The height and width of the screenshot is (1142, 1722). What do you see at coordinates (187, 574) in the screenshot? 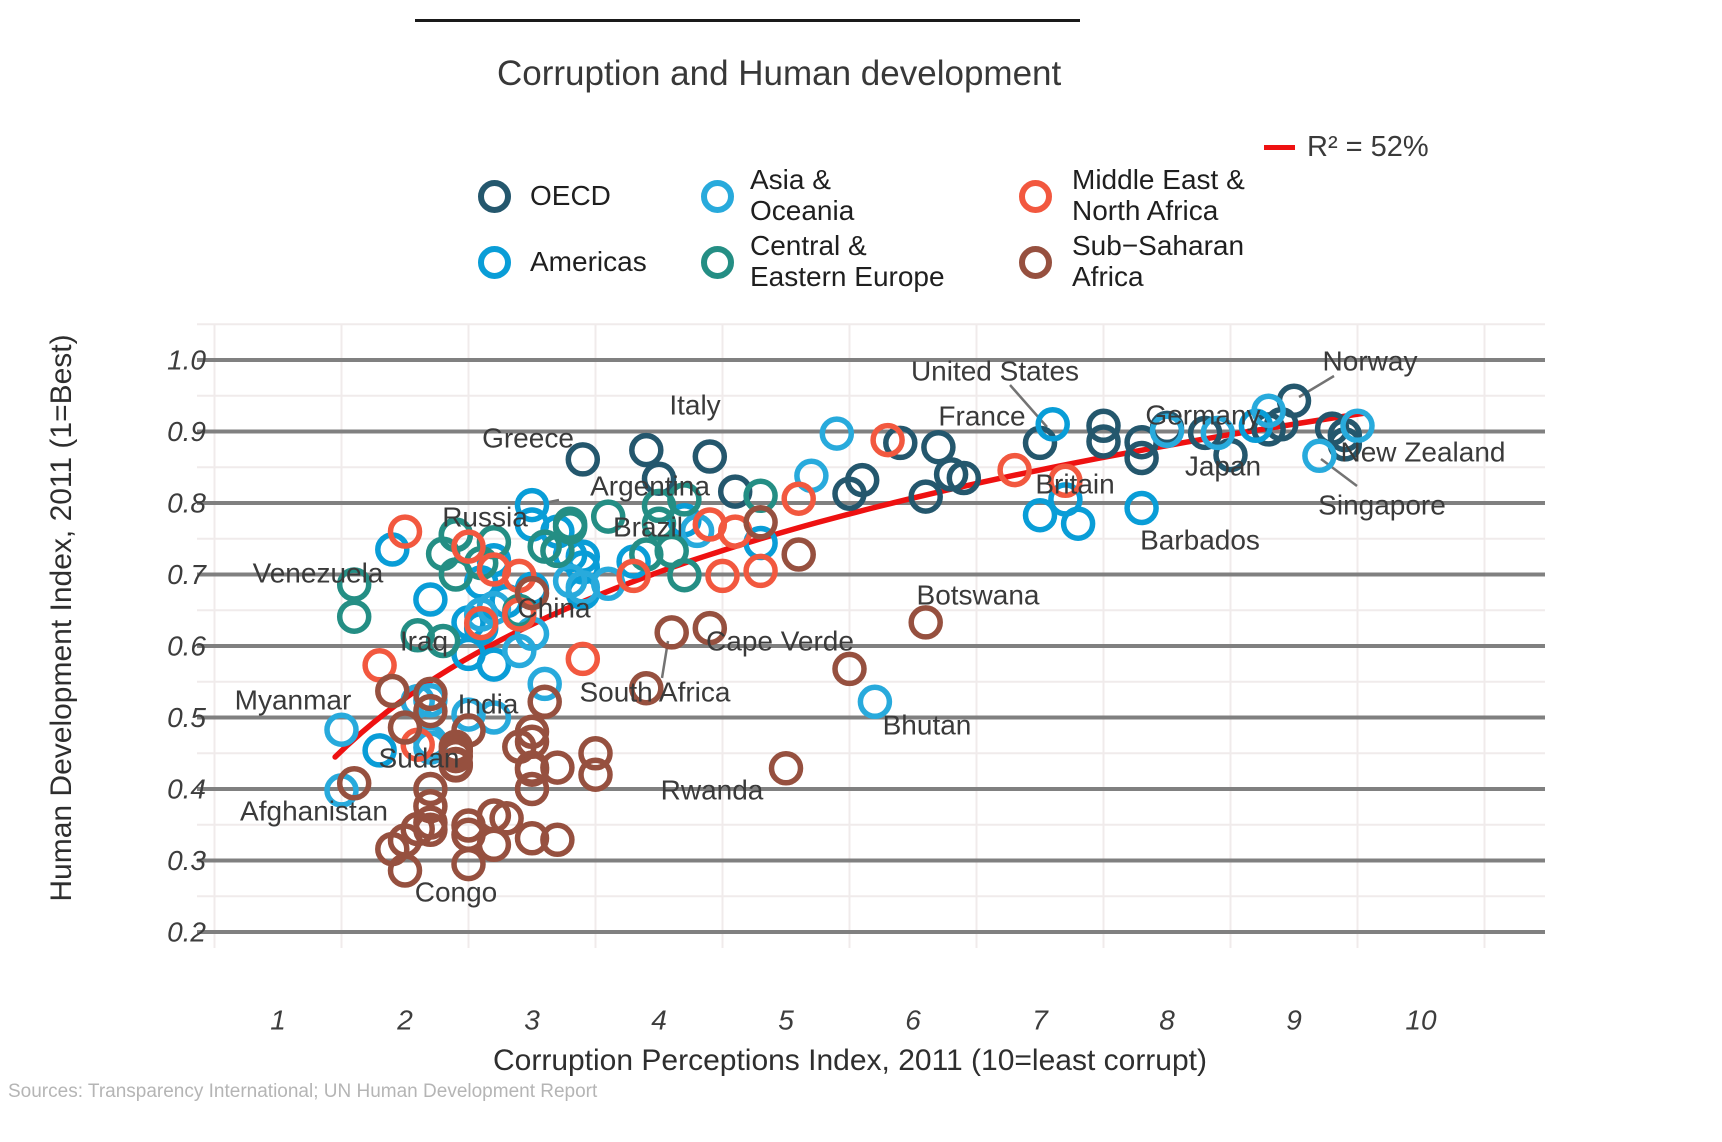
I see `y-tick-0.7: 0.7` at bounding box center [187, 574].